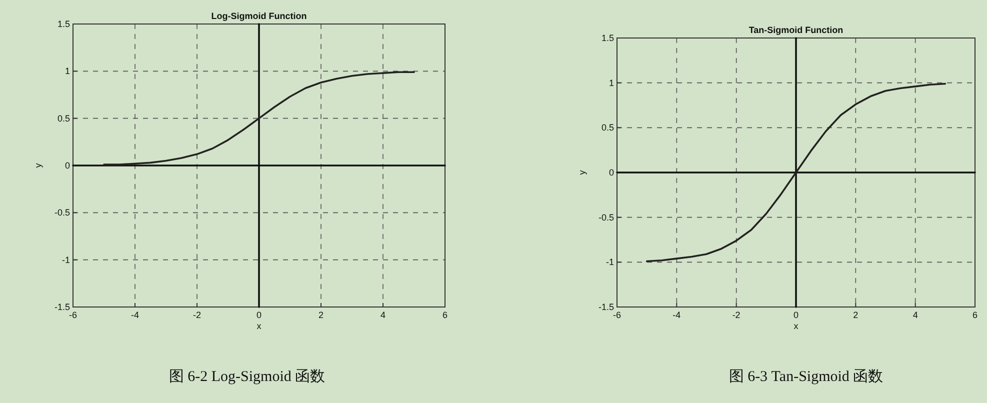 The width and height of the screenshot is (987, 403). What do you see at coordinates (806, 377) in the screenshot?
I see `caption: 图 6-3 Tan-Sigmoid 函数` at bounding box center [806, 377].